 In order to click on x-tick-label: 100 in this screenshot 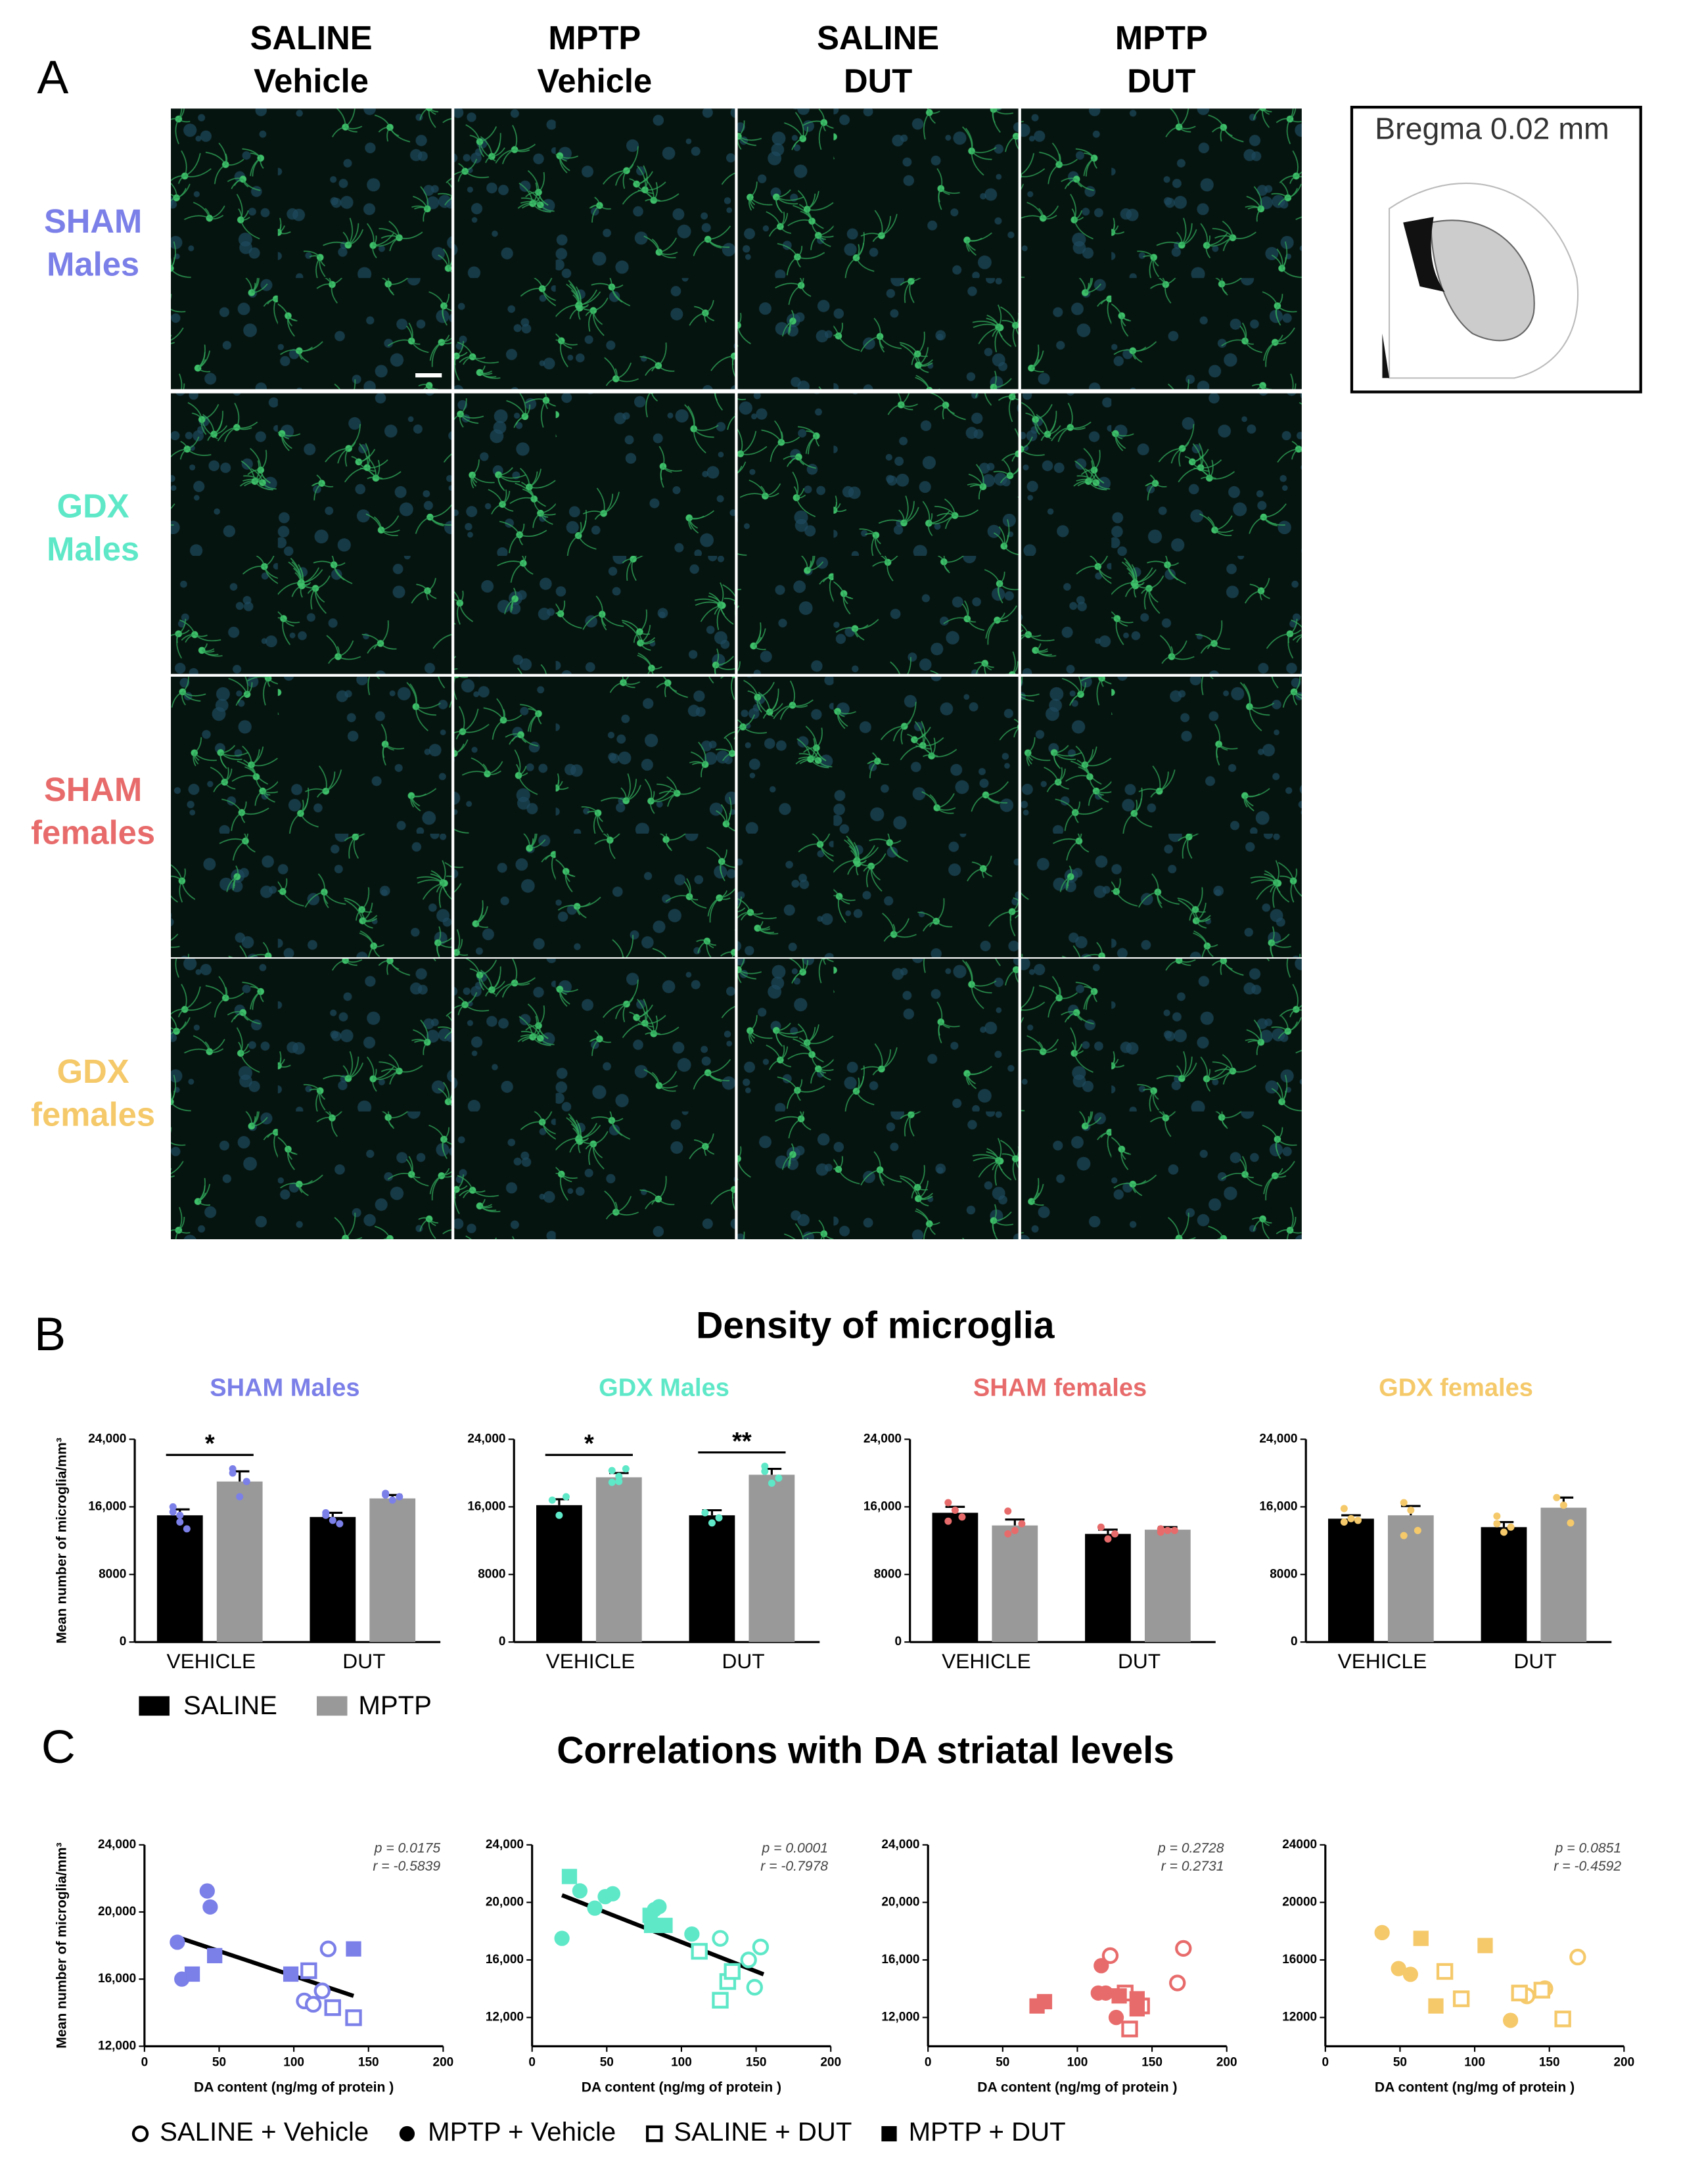, I will do `click(293, 2063)`.